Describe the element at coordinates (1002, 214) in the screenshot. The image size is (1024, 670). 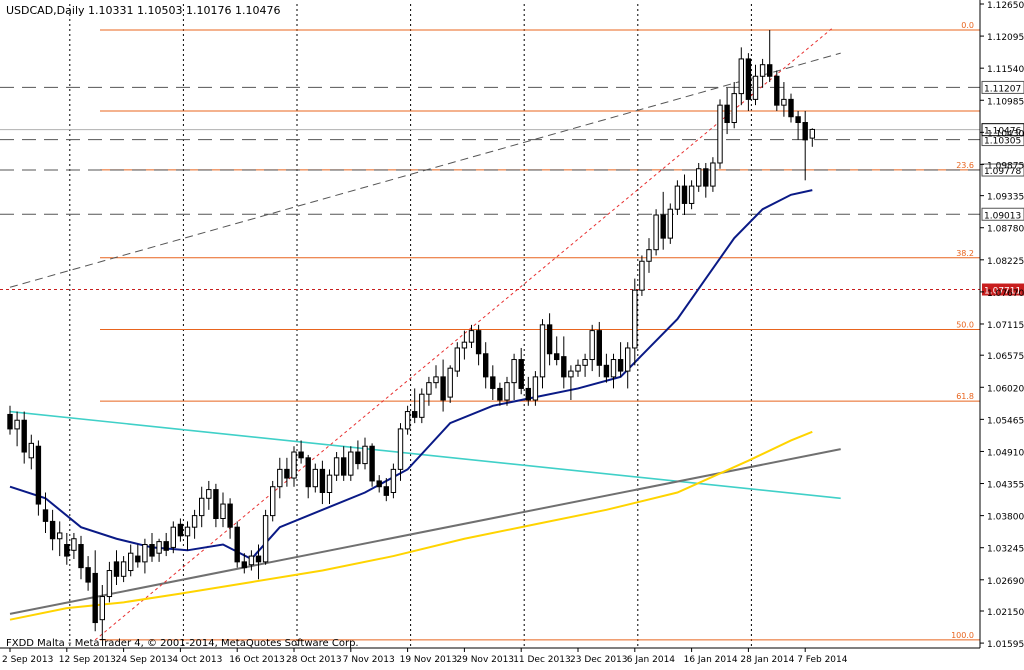
I see `level-price-box` at that location.